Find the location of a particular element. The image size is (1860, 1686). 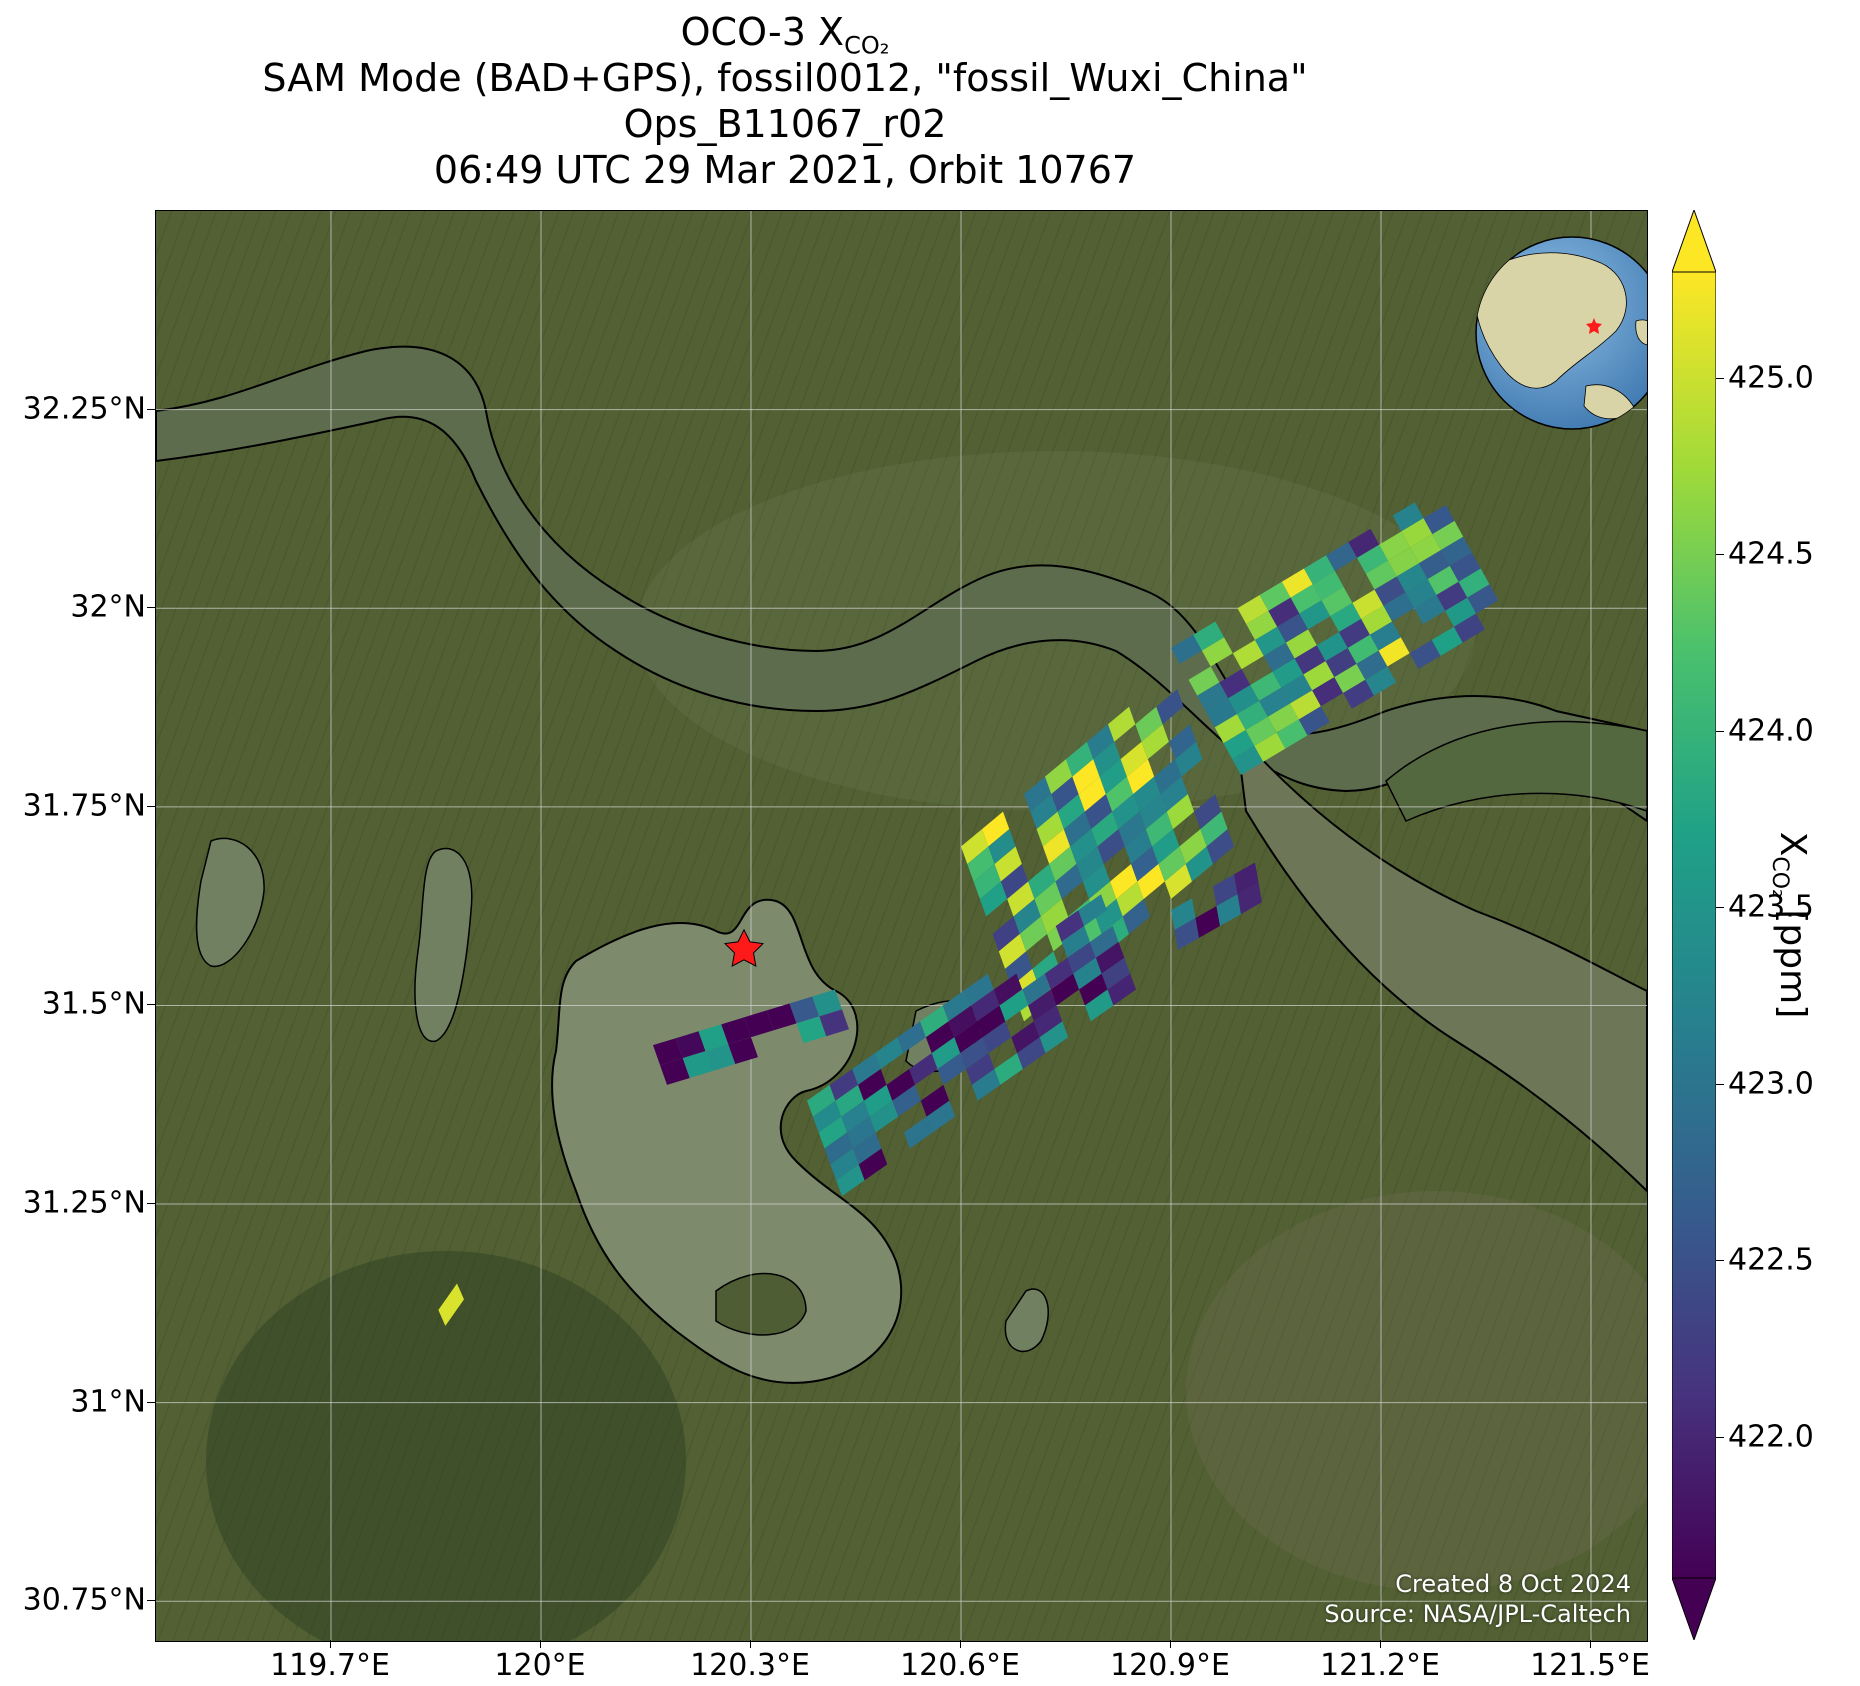

lon-tick-label: 119.7°E is located at coordinates (330, 1665).